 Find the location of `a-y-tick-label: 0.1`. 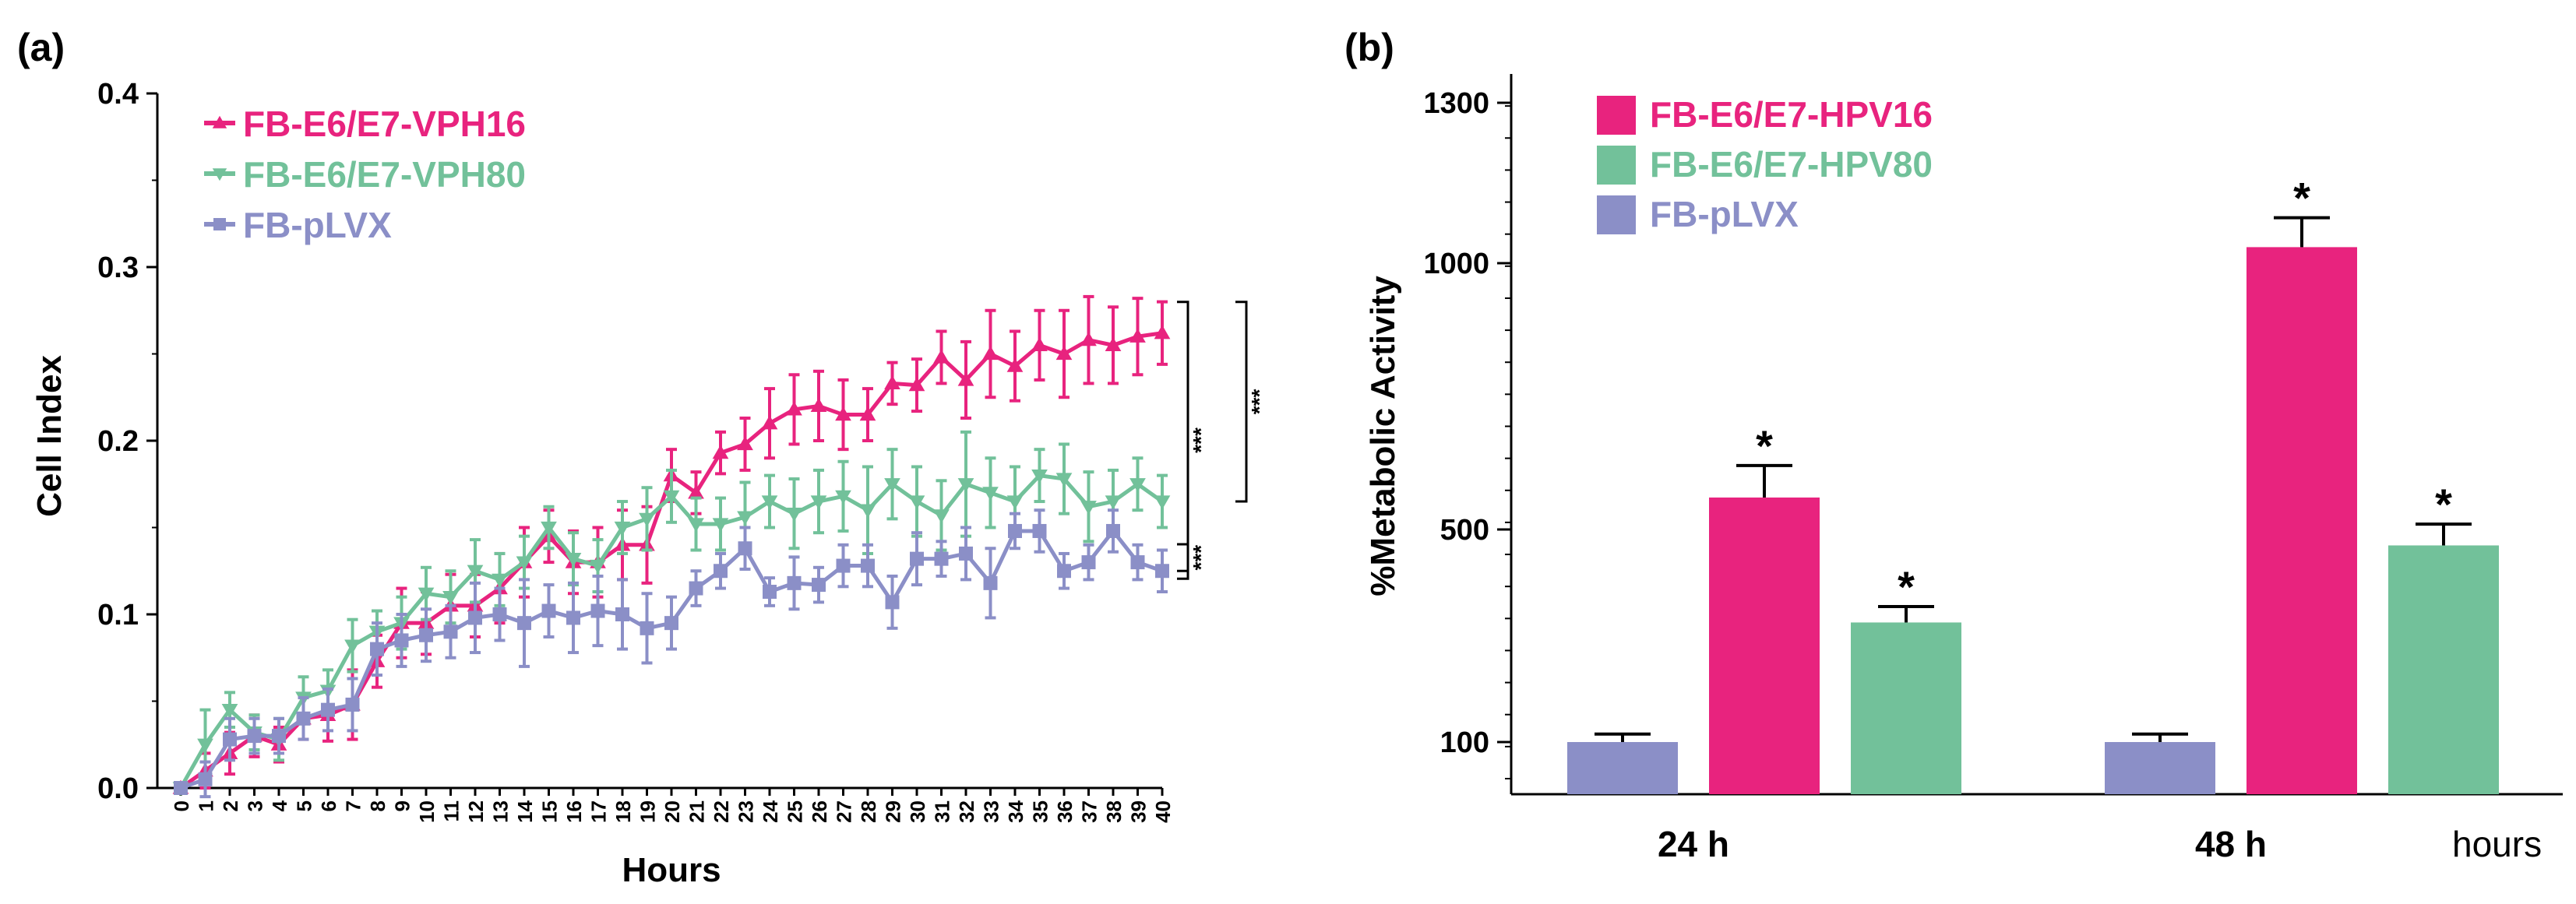

a-y-tick-label: 0.1 is located at coordinates (118, 615).